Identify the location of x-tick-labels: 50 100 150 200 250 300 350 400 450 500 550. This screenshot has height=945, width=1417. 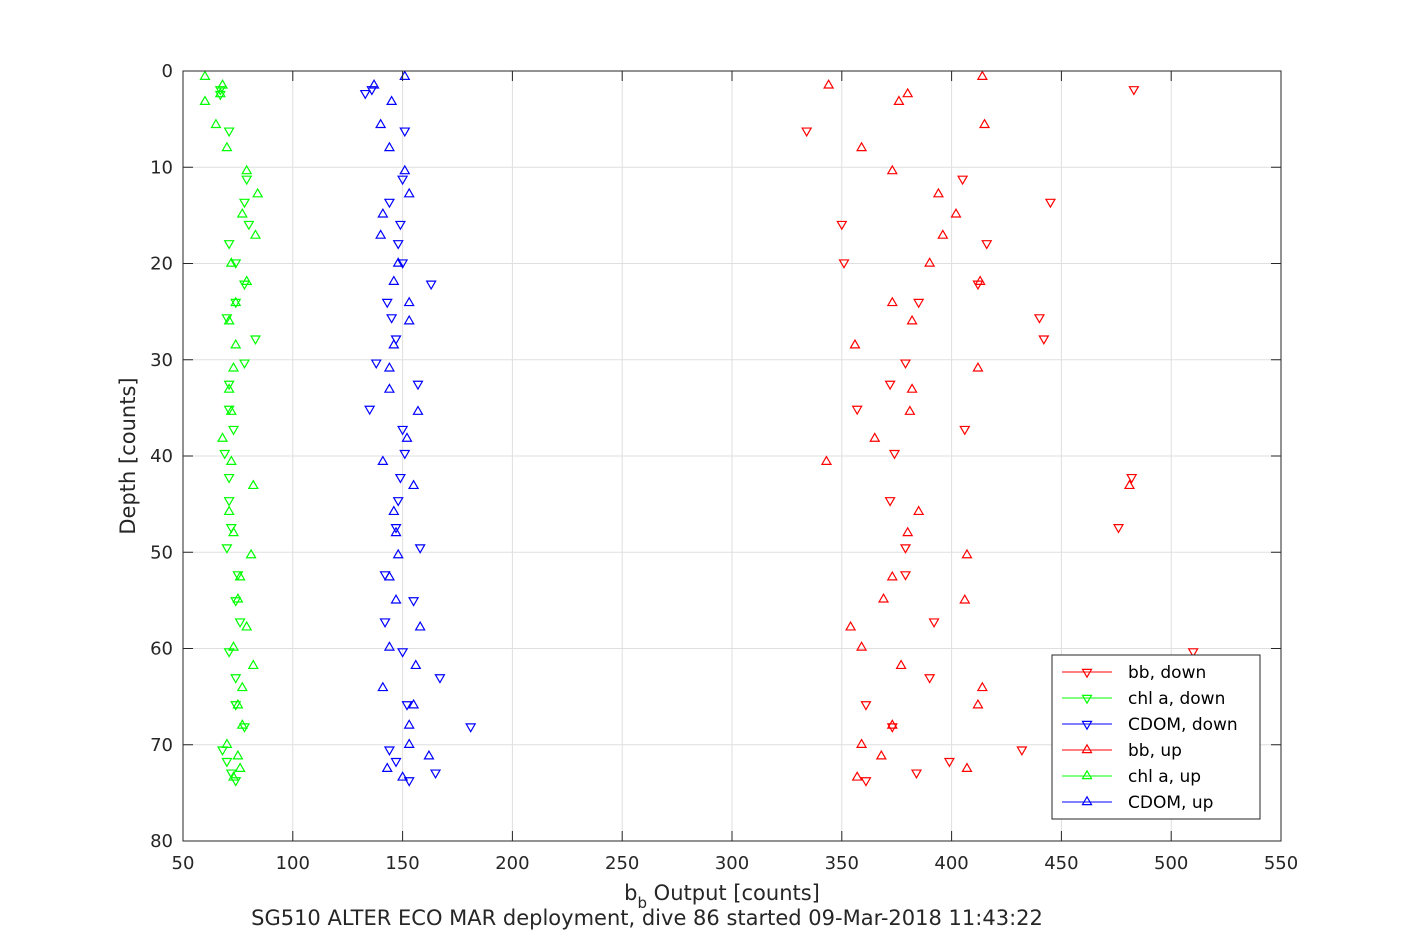
(735, 863).